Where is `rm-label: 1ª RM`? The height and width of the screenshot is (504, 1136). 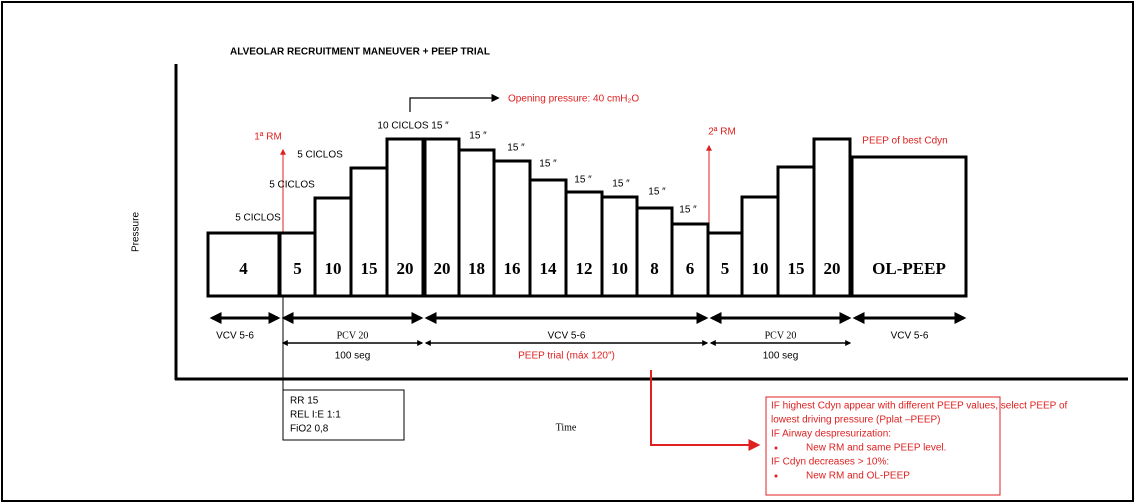
rm-label: 1ª RM is located at coordinates (268, 137).